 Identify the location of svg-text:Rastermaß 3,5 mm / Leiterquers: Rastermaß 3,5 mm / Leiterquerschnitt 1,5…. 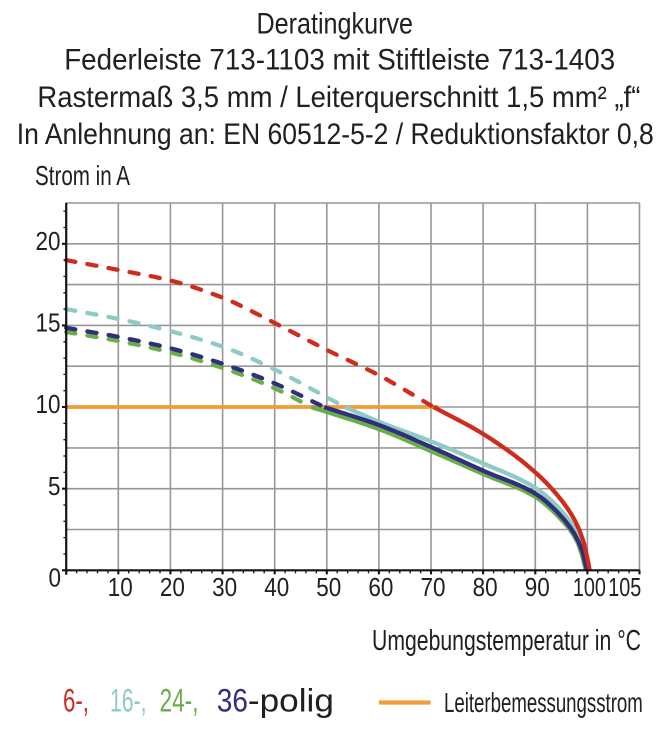
(338, 97).